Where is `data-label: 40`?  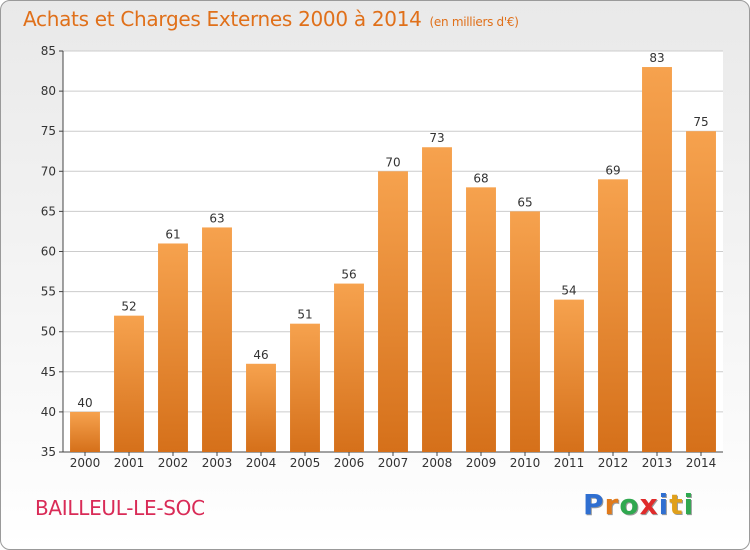
data-label: 40 is located at coordinates (84, 403).